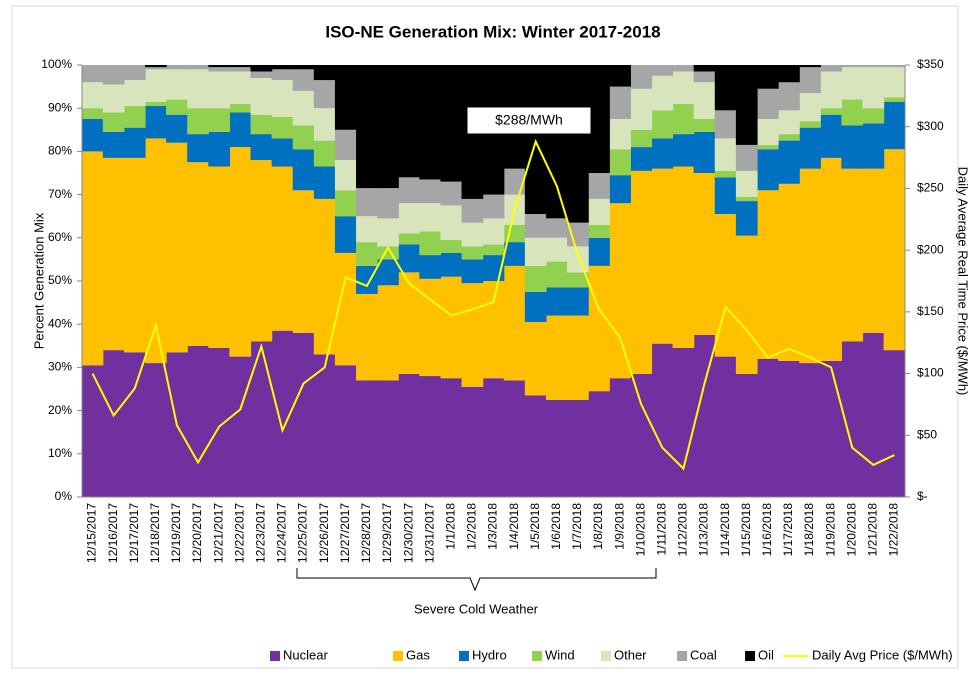 Image resolution: width=971 pixels, height=674 pixels. I want to click on legend-swatch, so click(750, 656).